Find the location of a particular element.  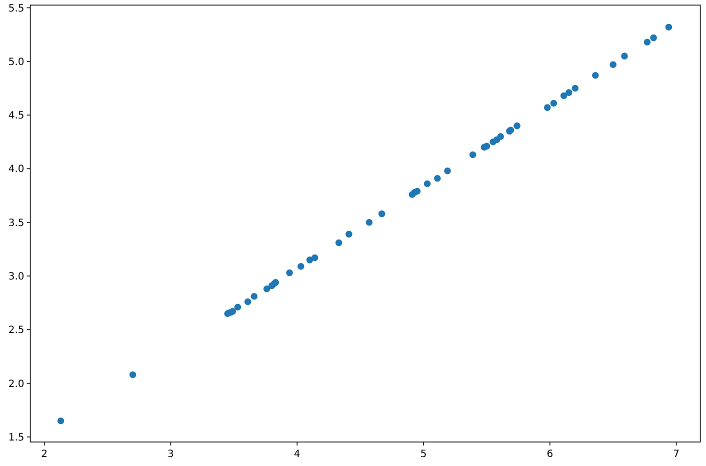

x-tick-label: 2 is located at coordinates (44, 454).